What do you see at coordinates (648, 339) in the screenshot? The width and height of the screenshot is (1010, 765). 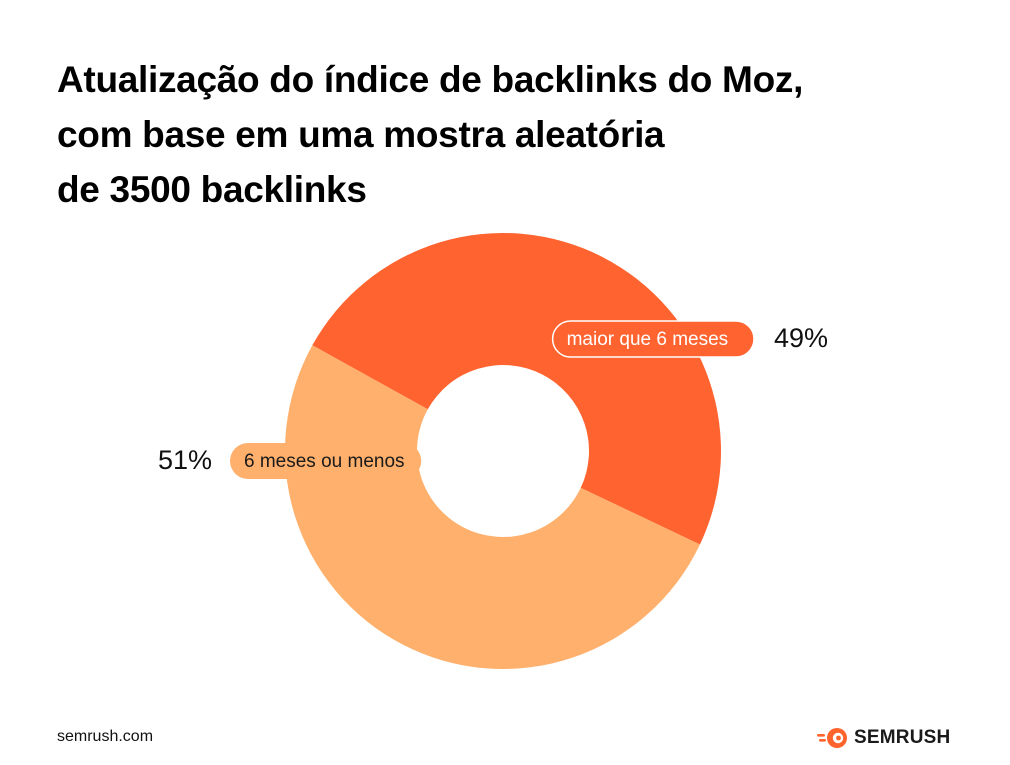 I see `slice-category-label: maior que 6 meses` at bounding box center [648, 339].